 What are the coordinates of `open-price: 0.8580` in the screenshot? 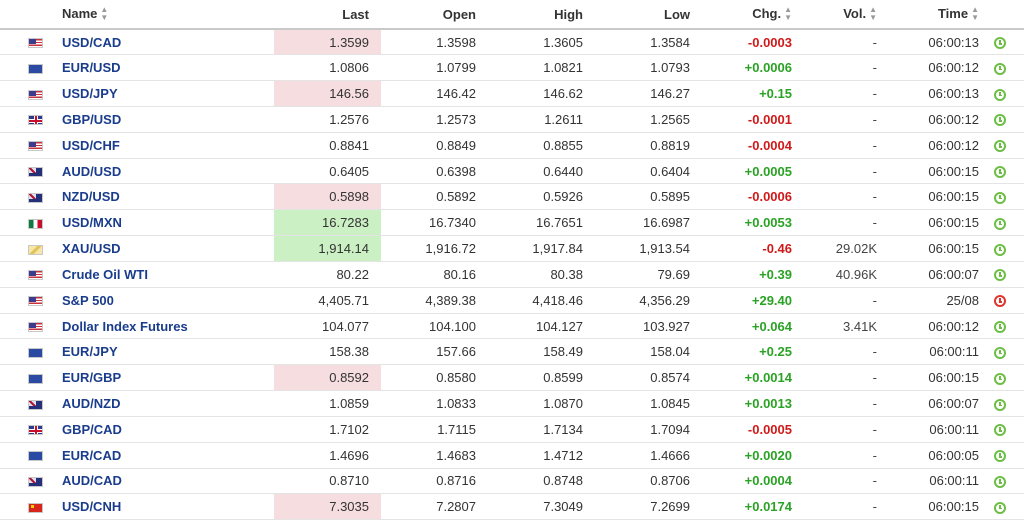 It's located at (434, 378).